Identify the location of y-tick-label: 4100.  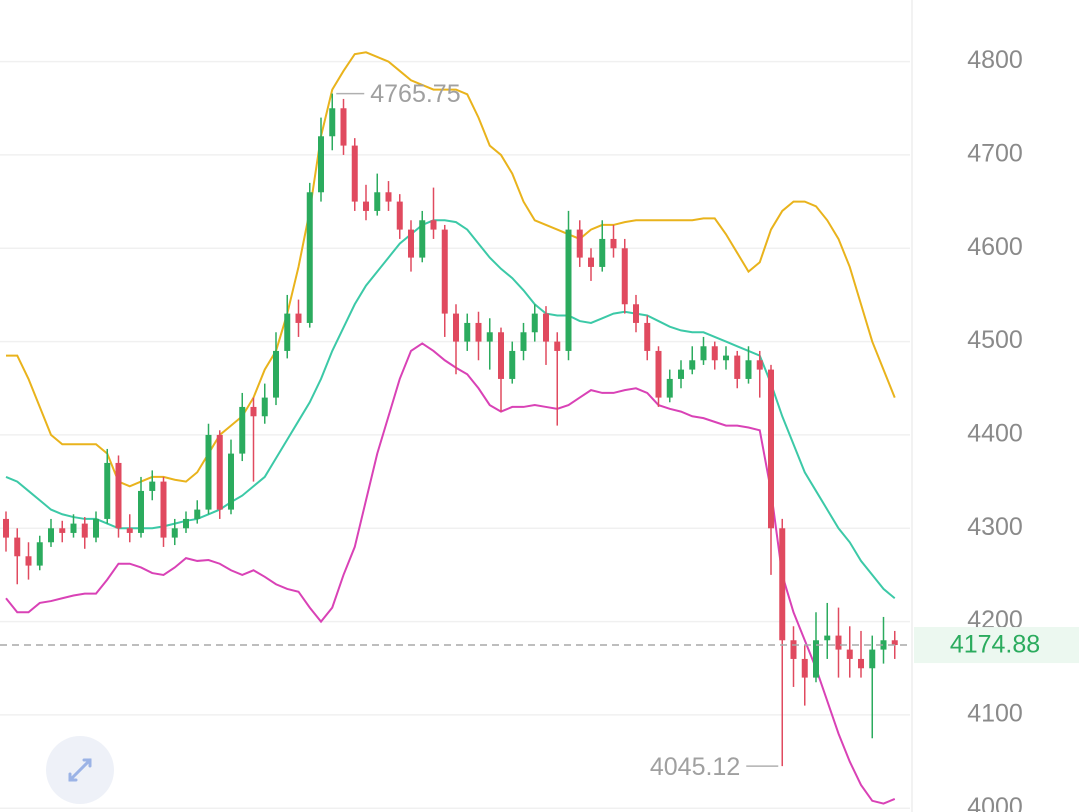
(995, 714).